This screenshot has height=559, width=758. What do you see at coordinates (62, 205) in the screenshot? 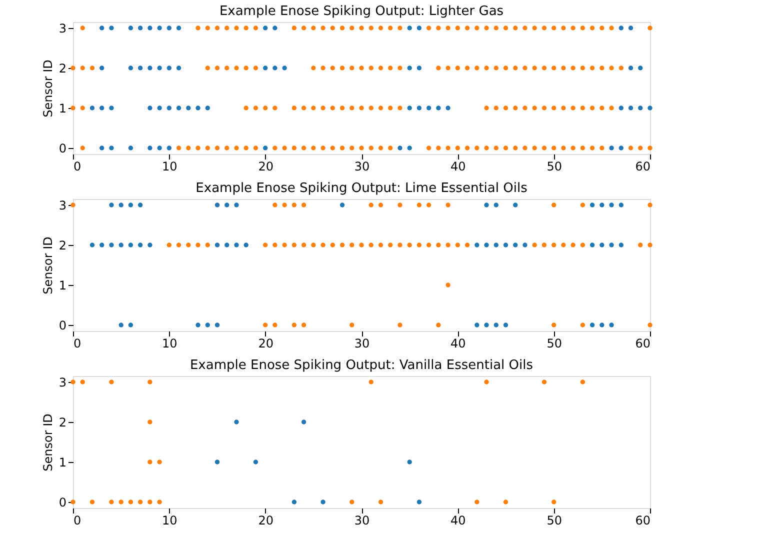
I see `y-tick-label: 3` at bounding box center [62, 205].